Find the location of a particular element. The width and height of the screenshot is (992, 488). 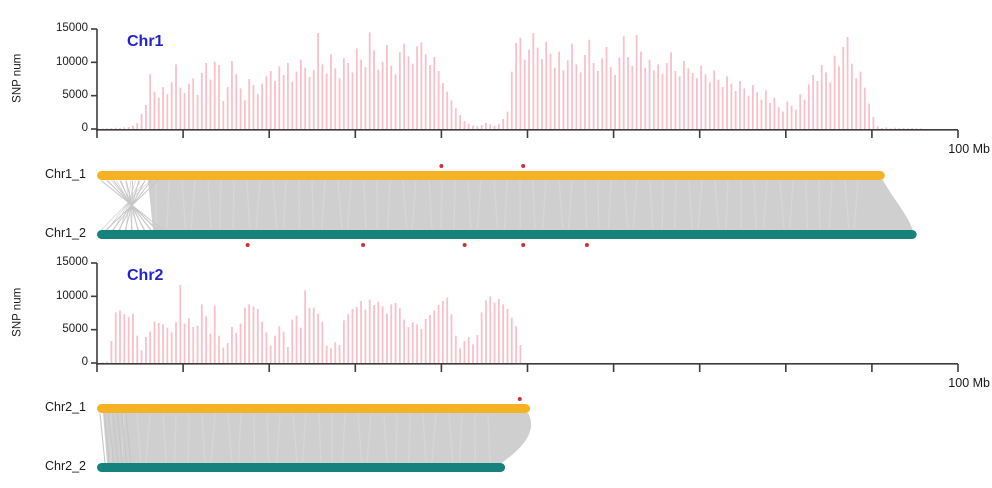

y-tick-label: 0 is located at coordinates (84, 128).